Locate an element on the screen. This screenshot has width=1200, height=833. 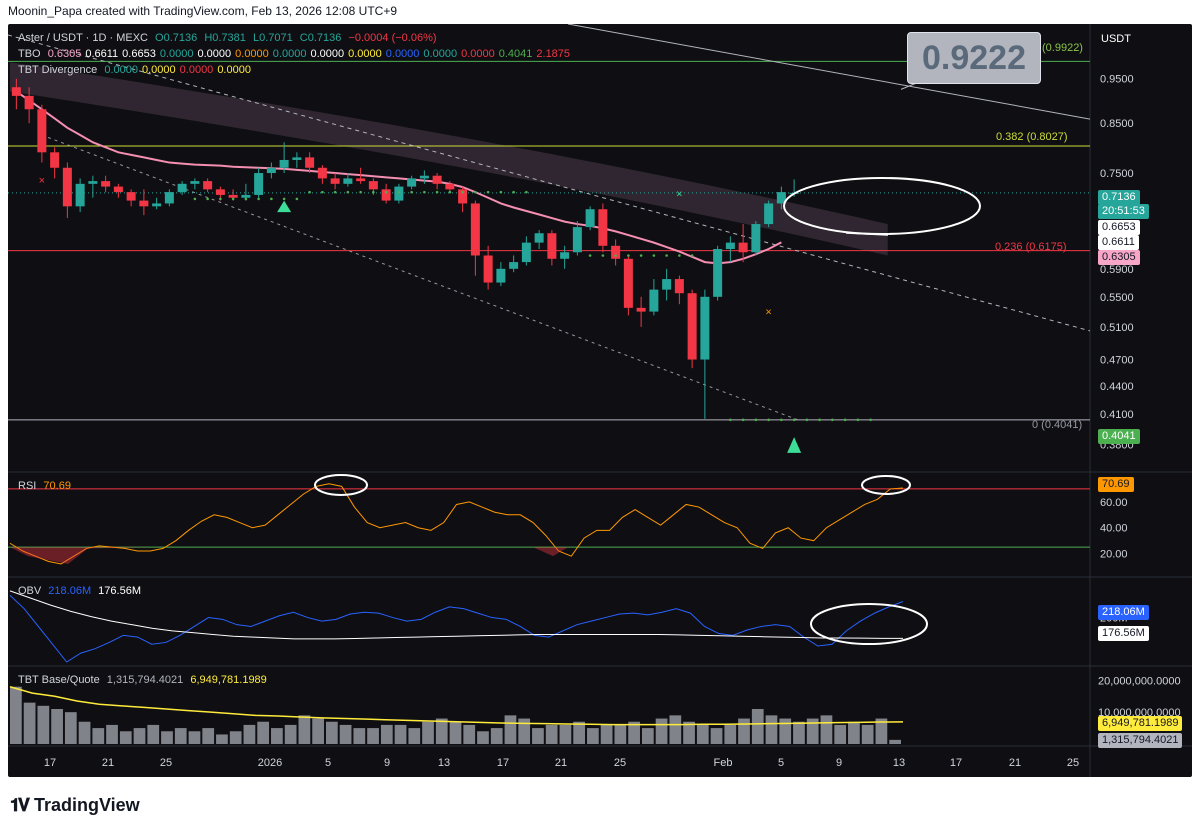
footer is located at coordinates (600, 805).